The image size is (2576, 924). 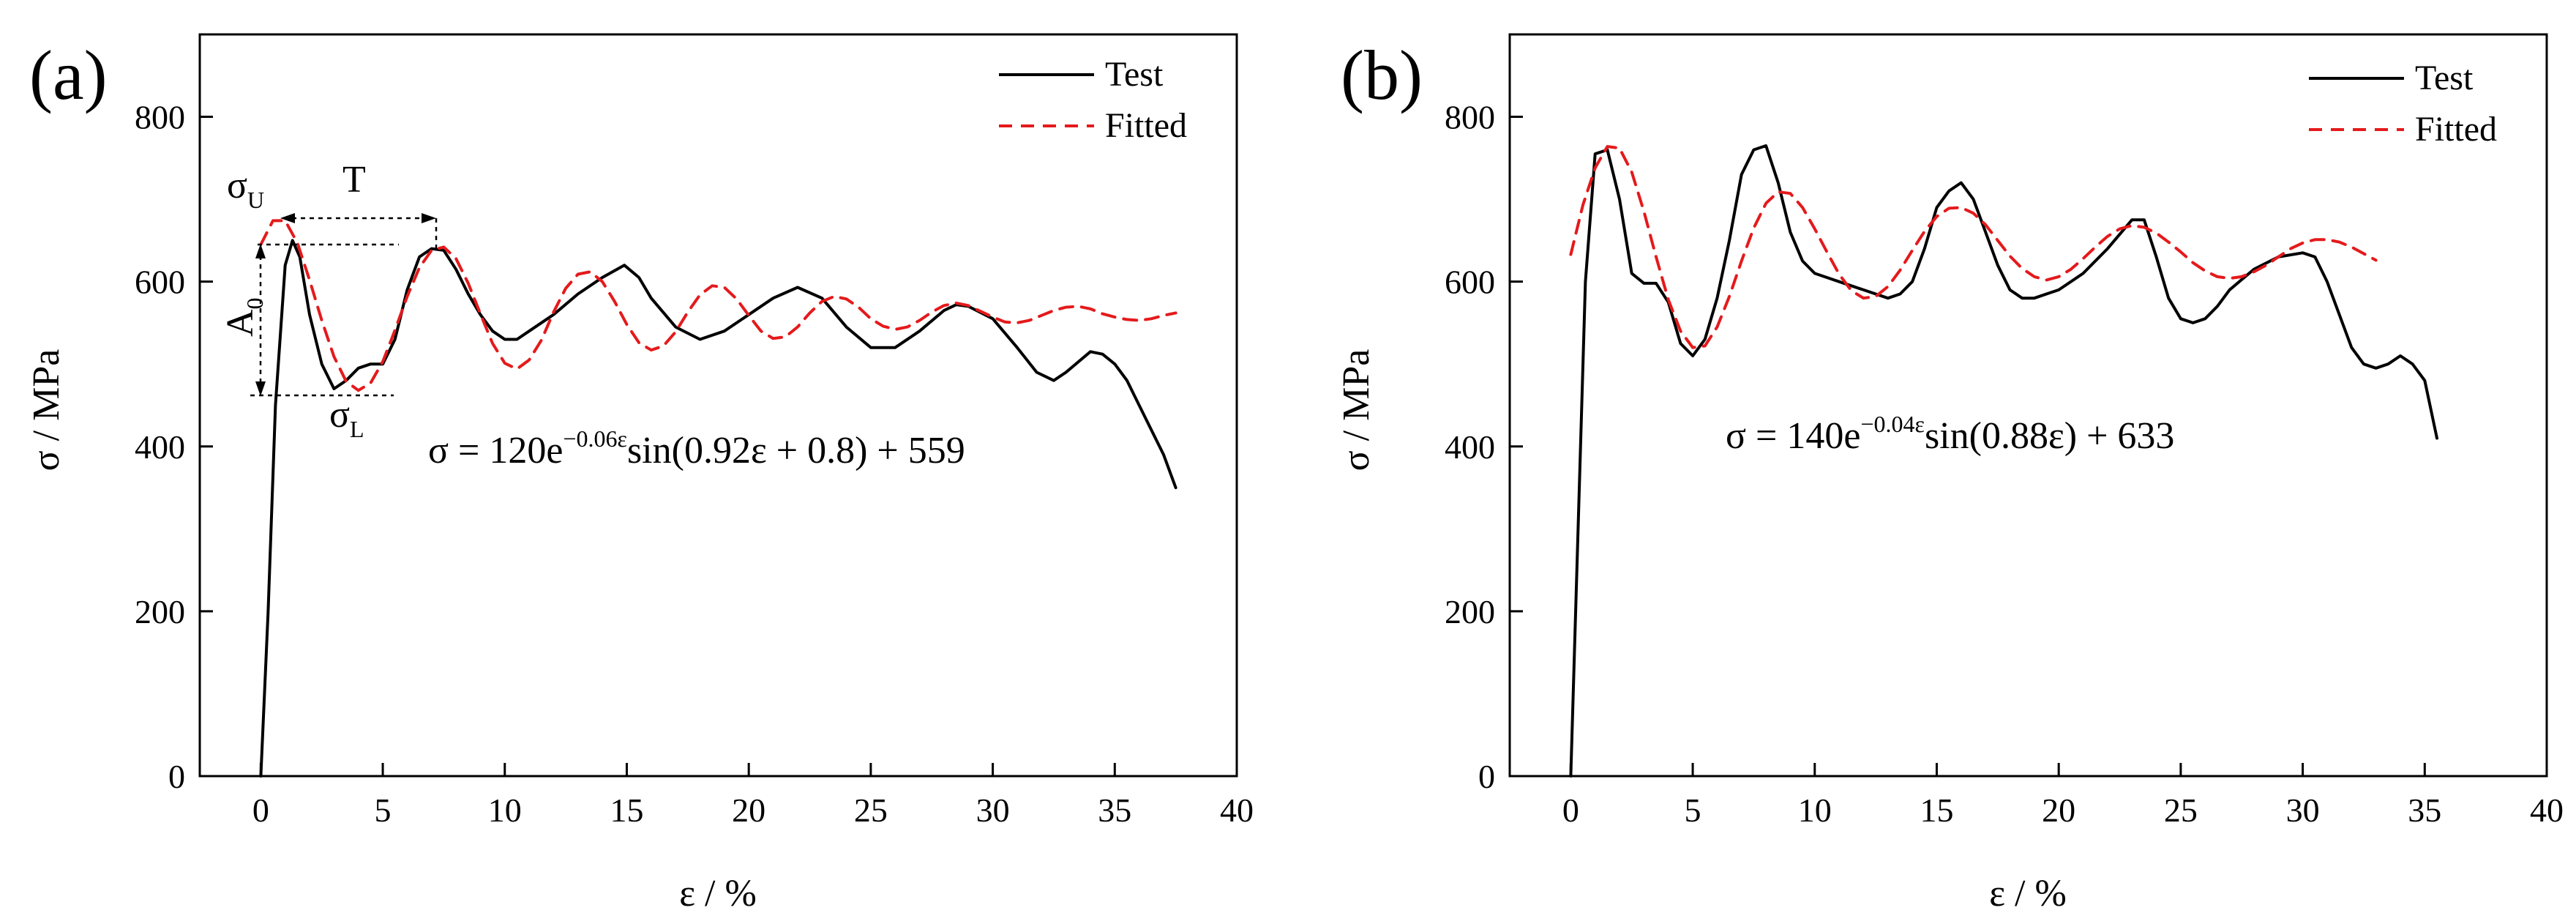 What do you see at coordinates (2444, 78) in the screenshot?
I see `panel-b-legend-test-label: Test` at bounding box center [2444, 78].